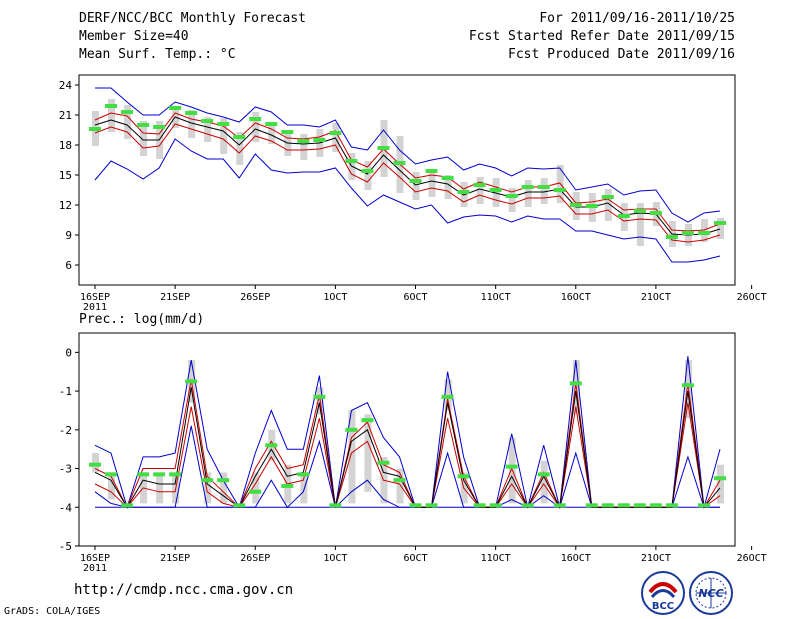  I want to click on temp-y-tick-label-6: 6, so click(68, 265).